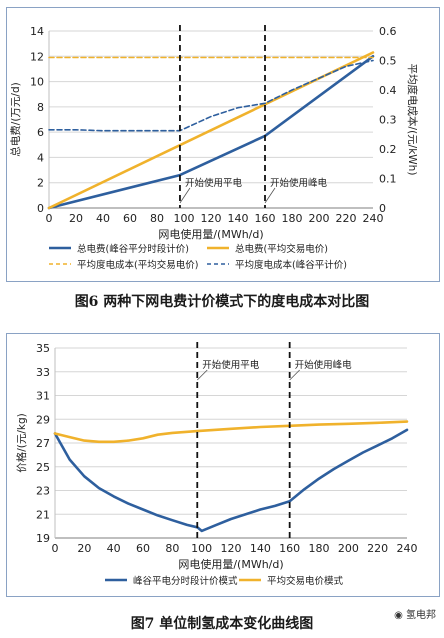 The height and width of the screenshot is (638, 444). What do you see at coordinates (43, 514) in the screenshot?
I see `y-tick-label: 21` at bounding box center [43, 514].